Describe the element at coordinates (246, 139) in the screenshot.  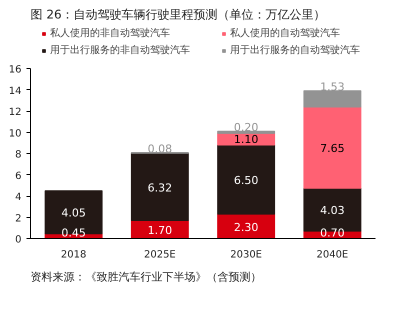
I see `data-label: 1.10` at that location.